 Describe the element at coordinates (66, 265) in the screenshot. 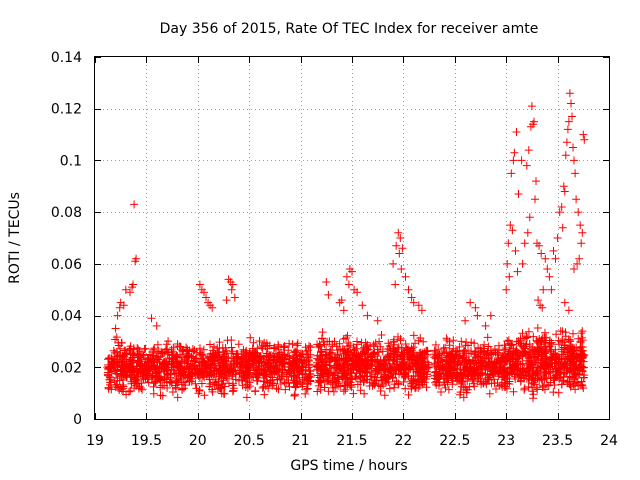

I see `y-tick-label: 0.06` at that location.